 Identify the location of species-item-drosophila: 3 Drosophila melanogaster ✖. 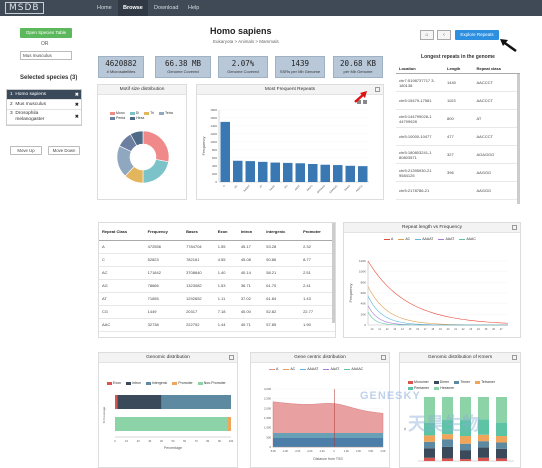
(44, 117).